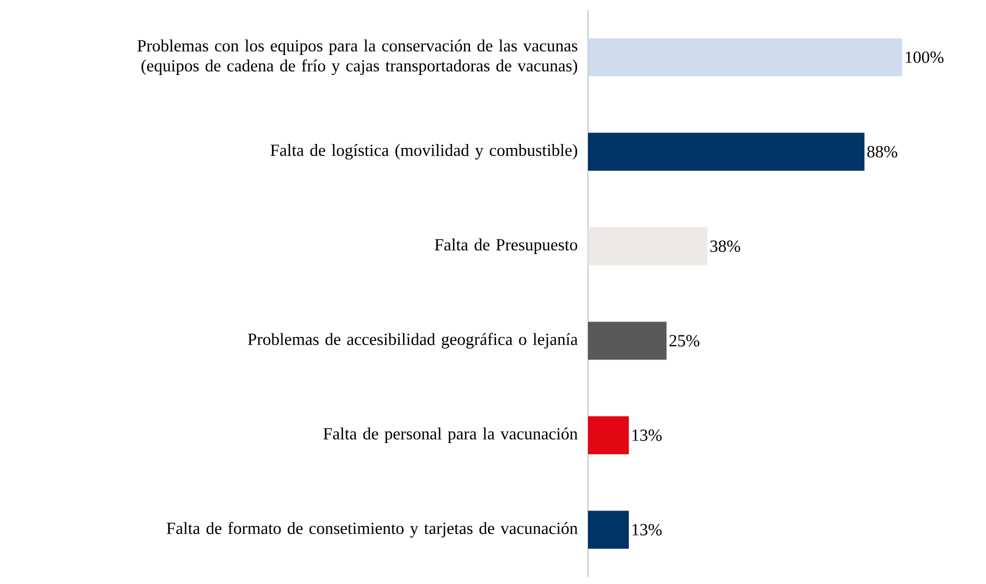 The height and width of the screenshot is (584, 986). I want to click on y-tick-label: Falta de Presupuesto, so click(506, 246).